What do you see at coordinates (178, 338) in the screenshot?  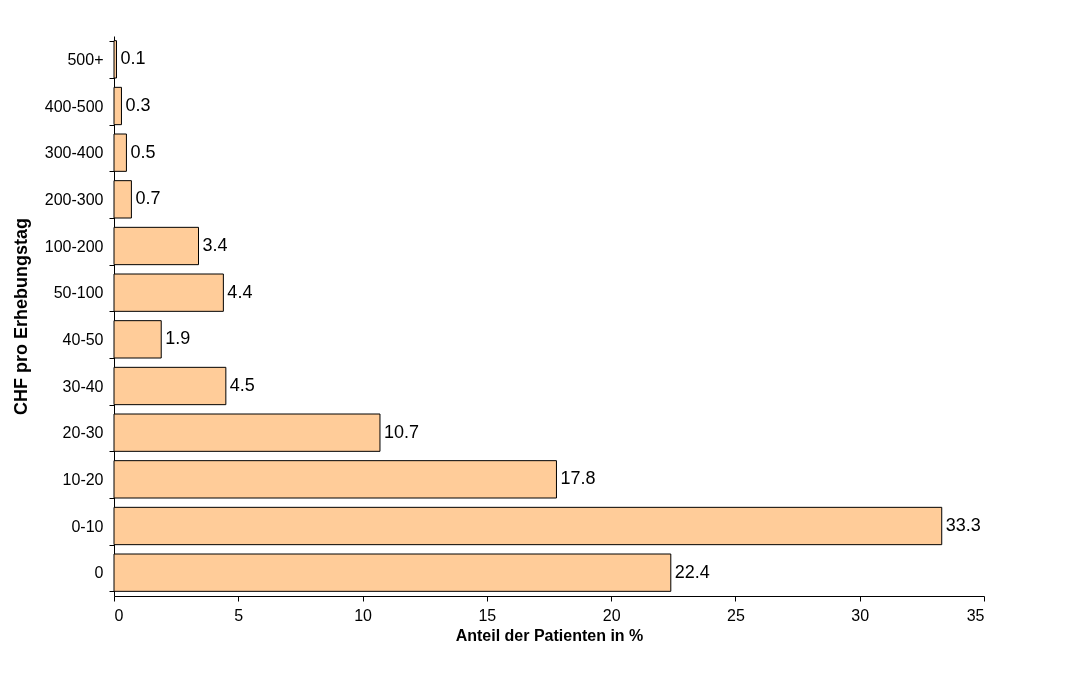 I see `data-label: 1.9` at bounding box center [178, 338].